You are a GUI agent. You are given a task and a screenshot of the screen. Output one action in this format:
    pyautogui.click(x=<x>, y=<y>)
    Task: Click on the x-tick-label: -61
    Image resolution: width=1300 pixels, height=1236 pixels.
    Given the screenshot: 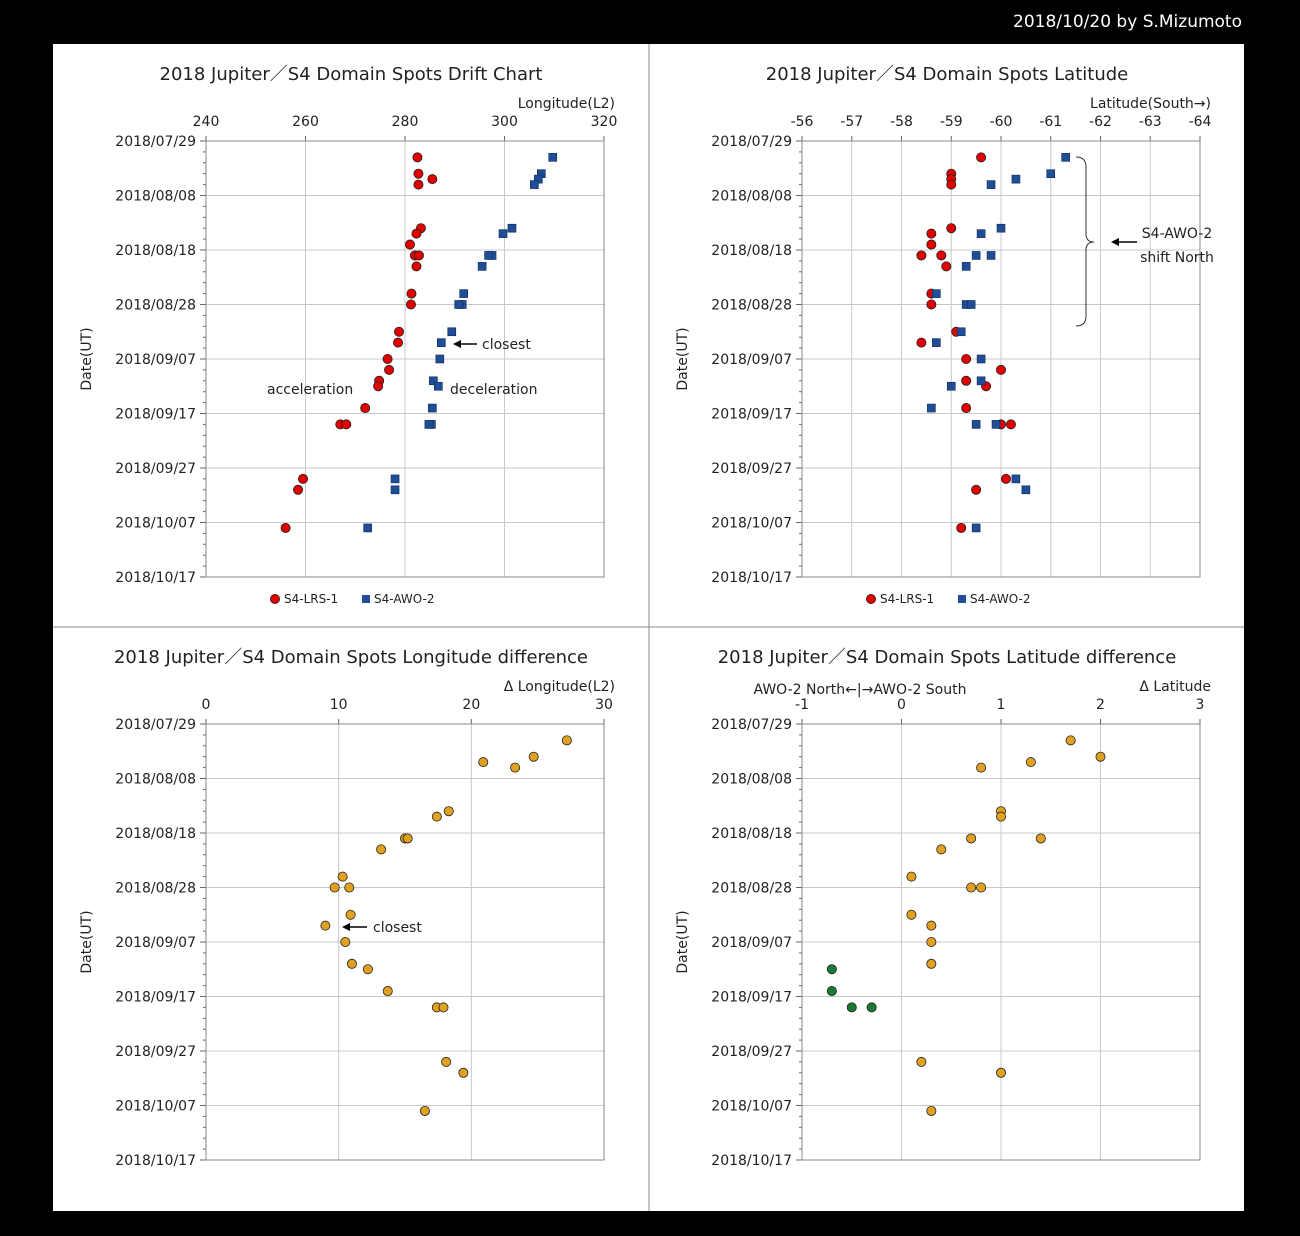 What is the action you would take?
    pyautogui.click(x=1050, y=122)
    